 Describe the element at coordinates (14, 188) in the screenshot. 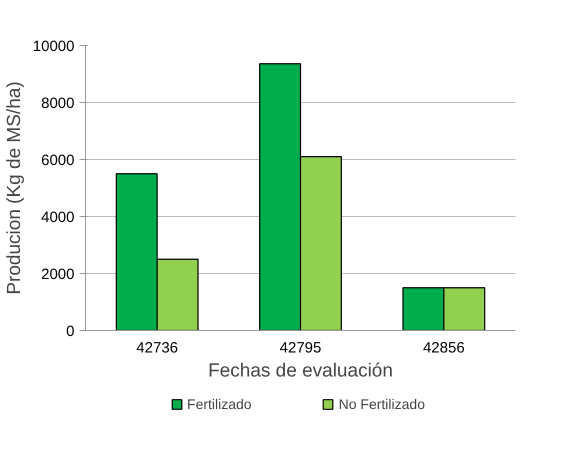

I see `y-axis-title: Producion (Kg de MS/ha)` at that location.